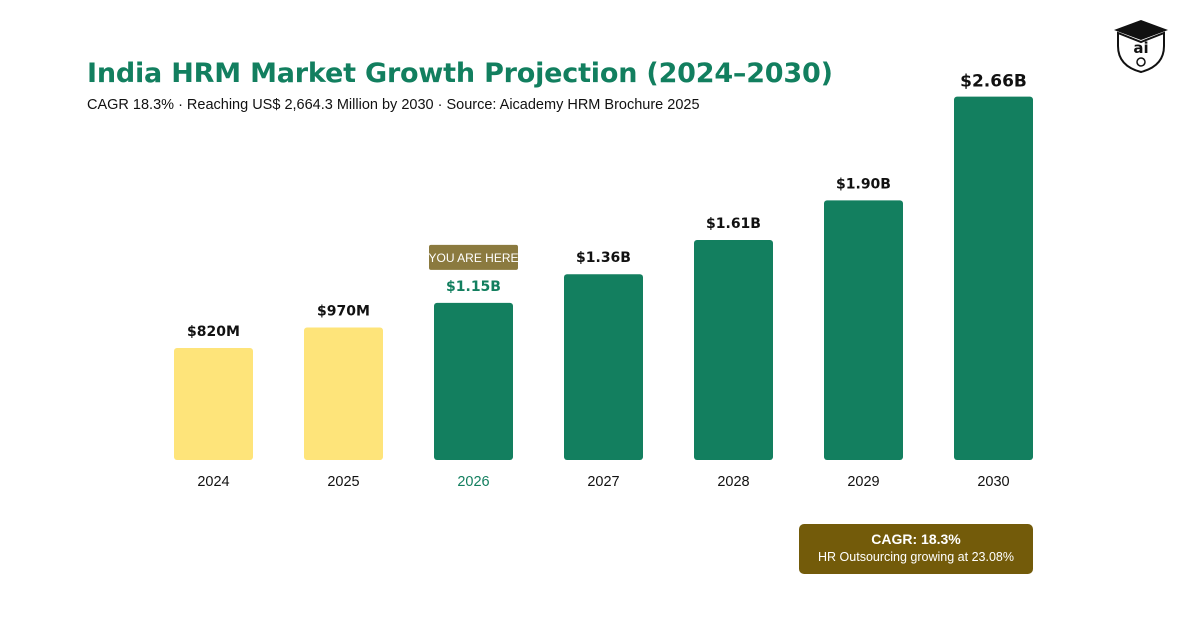 Image resolution: width=1200 pixels, height=628 pixels. I want to click on bar-2024, so click(213, 403).